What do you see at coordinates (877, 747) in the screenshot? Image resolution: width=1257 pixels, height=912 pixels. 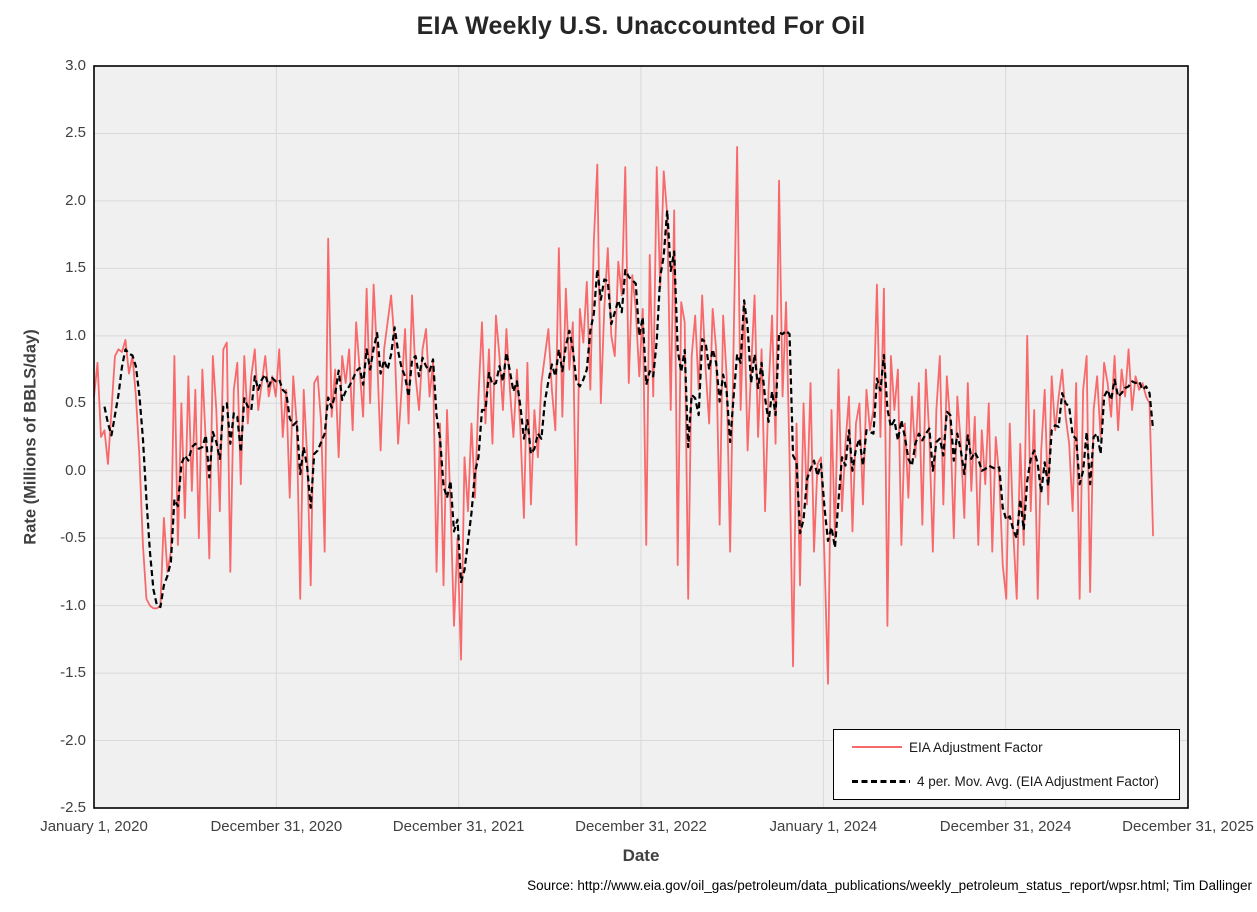 I see `legend-line-sample-solid` at bounding box center [877, 747].